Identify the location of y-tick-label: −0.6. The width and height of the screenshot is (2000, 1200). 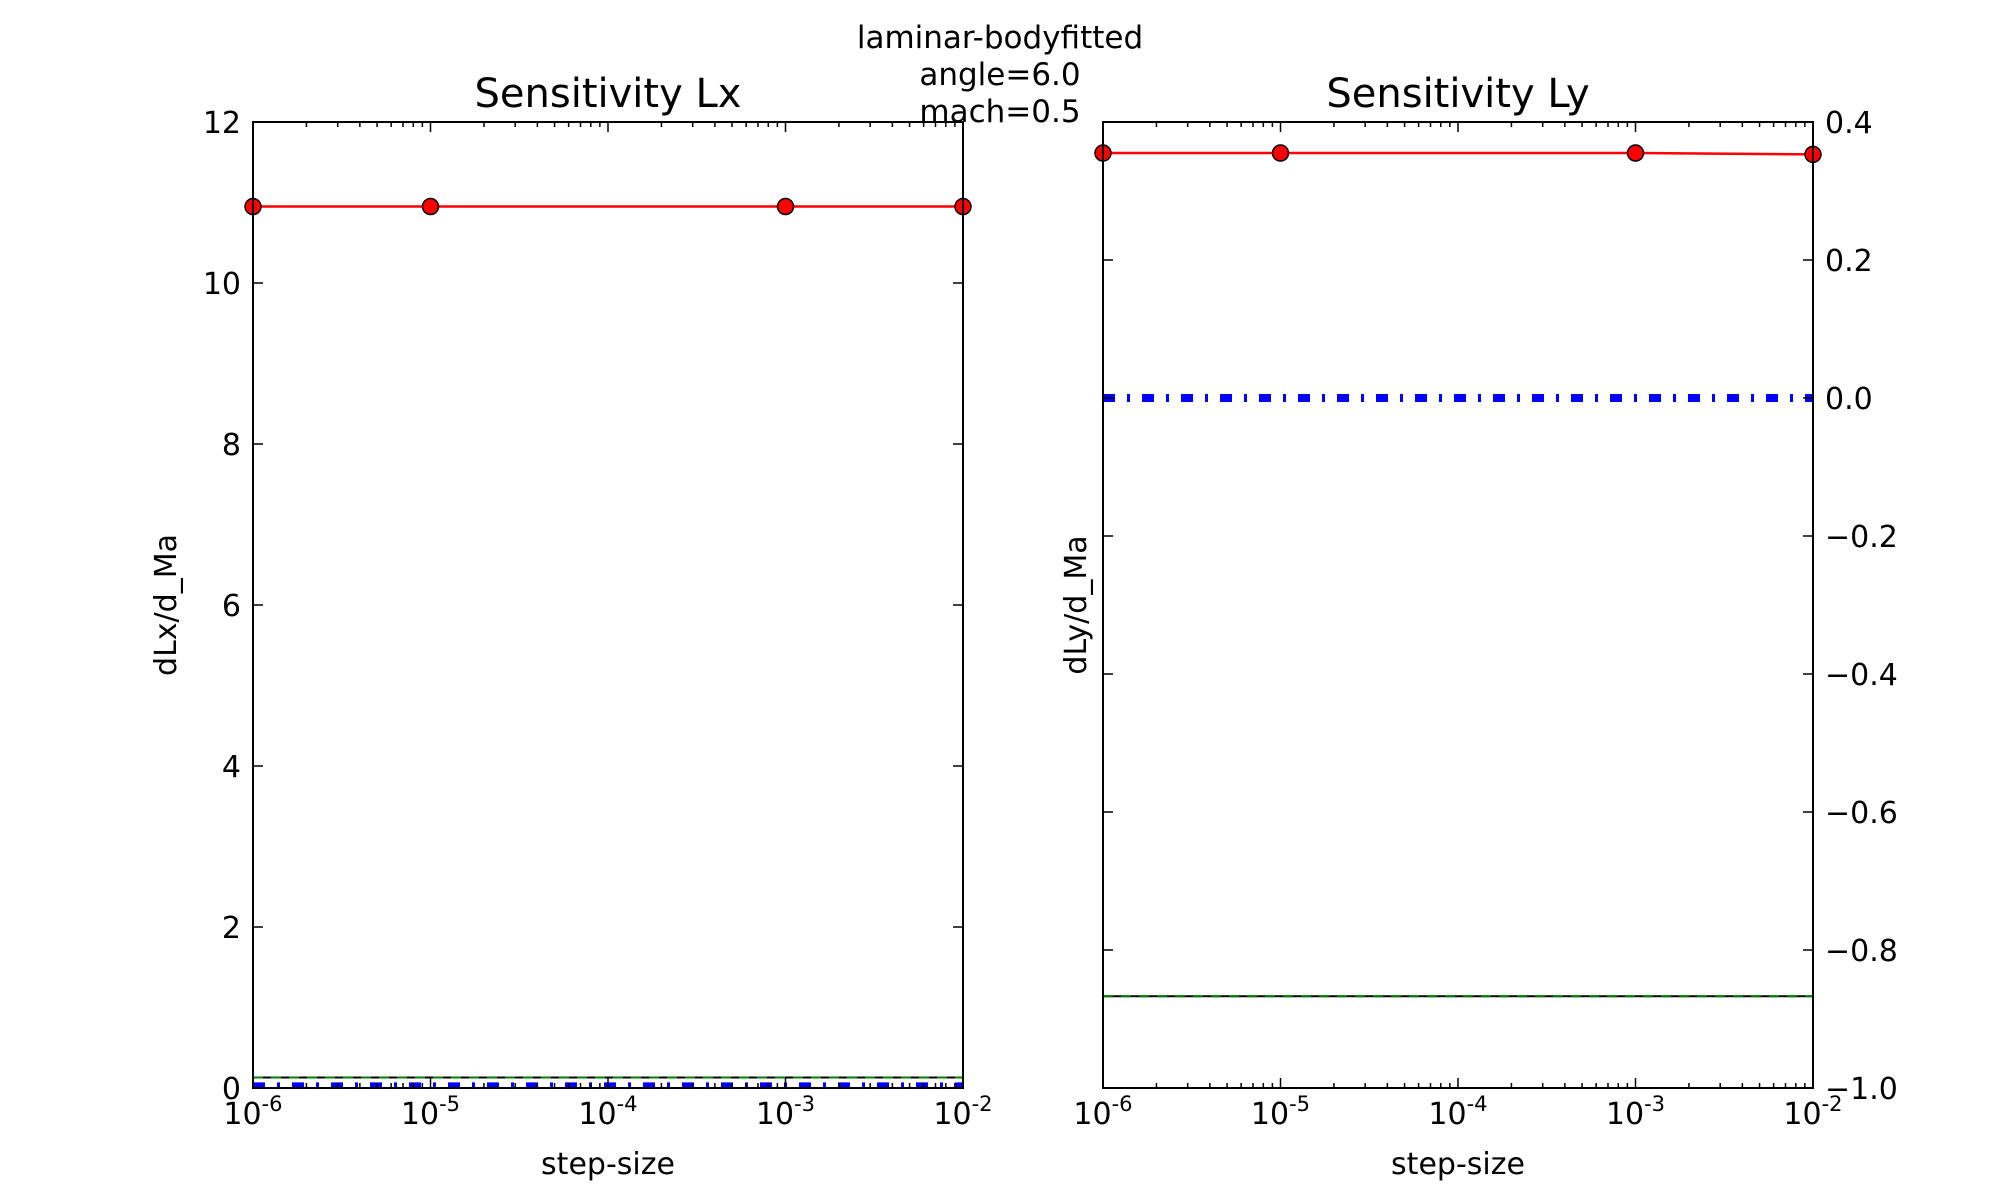
(1861, 813).